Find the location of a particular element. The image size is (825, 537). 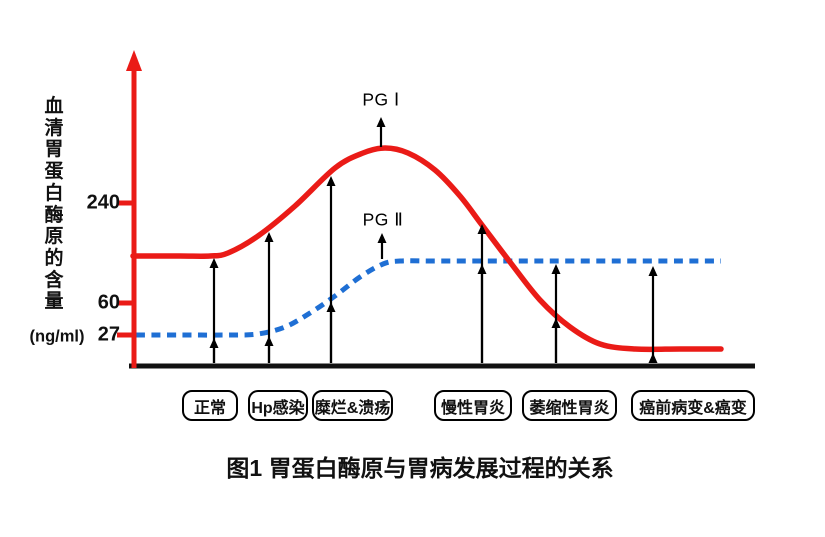

category-box: 正常 is located at coordinates (210, 405).